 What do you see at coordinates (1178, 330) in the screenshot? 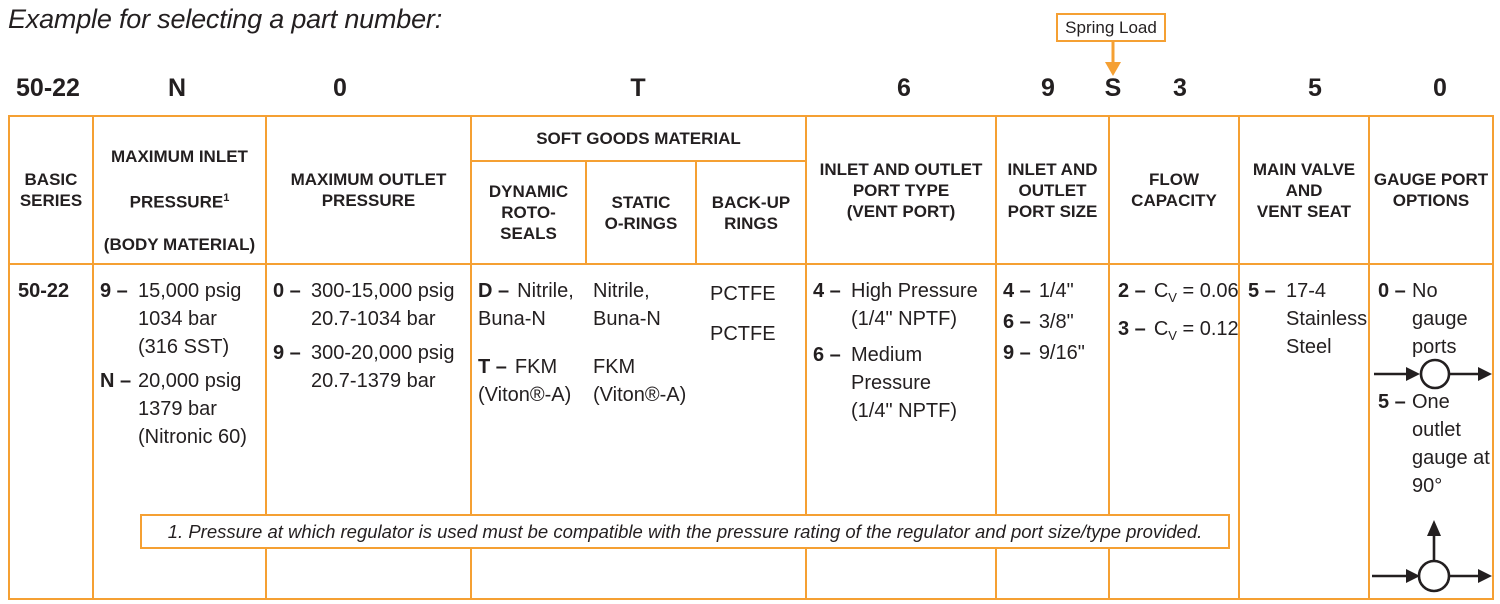
I see `option-flow-3: 3 – CV = 0.12` at bounding box center [1178, 330].